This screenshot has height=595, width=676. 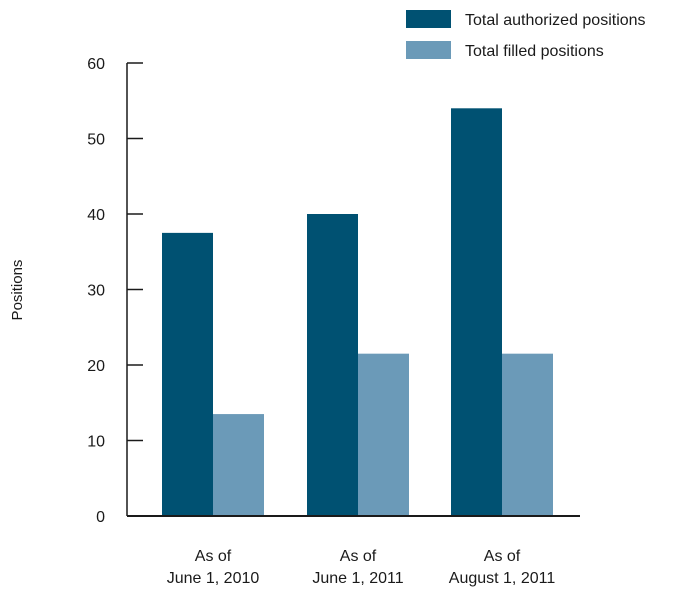 I want to click on y-tick-label: 50, so click(x=96, y=140).